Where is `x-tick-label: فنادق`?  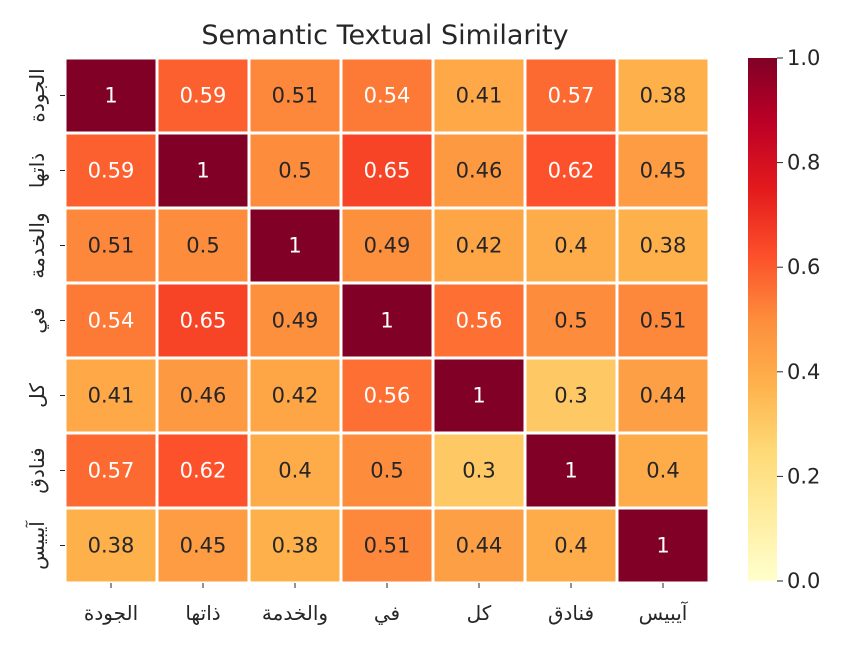 x-tick-label: فنادق is located at coordinates (571, 613).